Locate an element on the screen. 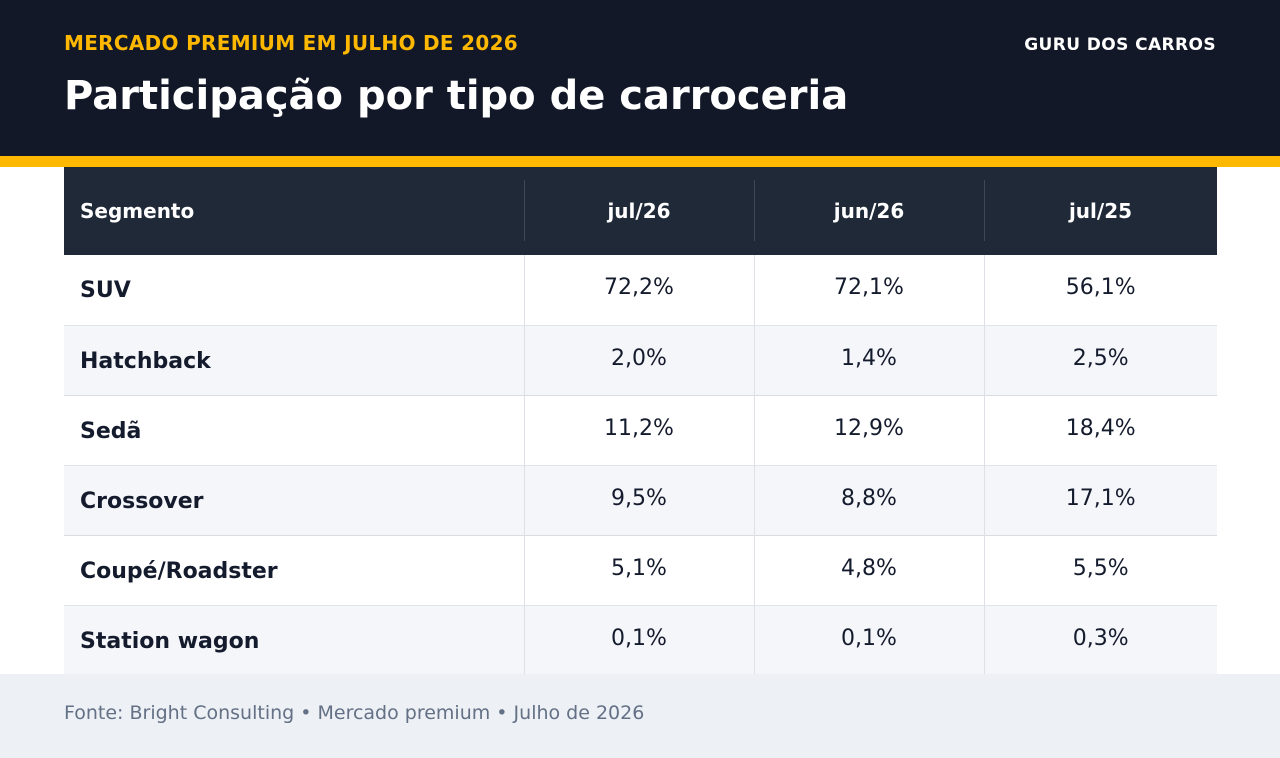  table-row: SUV 72,2% 72,1% 56,1% is located at coordinates (640, 290).